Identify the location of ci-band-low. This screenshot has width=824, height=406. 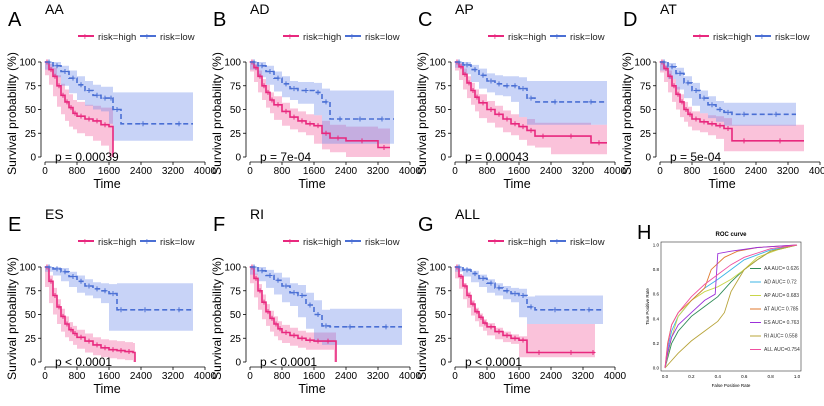
(326, 306).